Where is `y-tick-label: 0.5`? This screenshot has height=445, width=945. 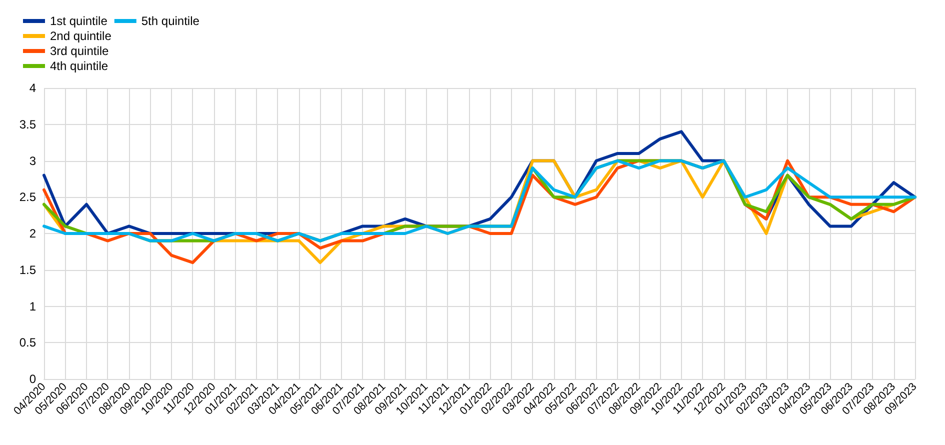
y-tick-label: 0.5 is located at coordinates (27, 343).